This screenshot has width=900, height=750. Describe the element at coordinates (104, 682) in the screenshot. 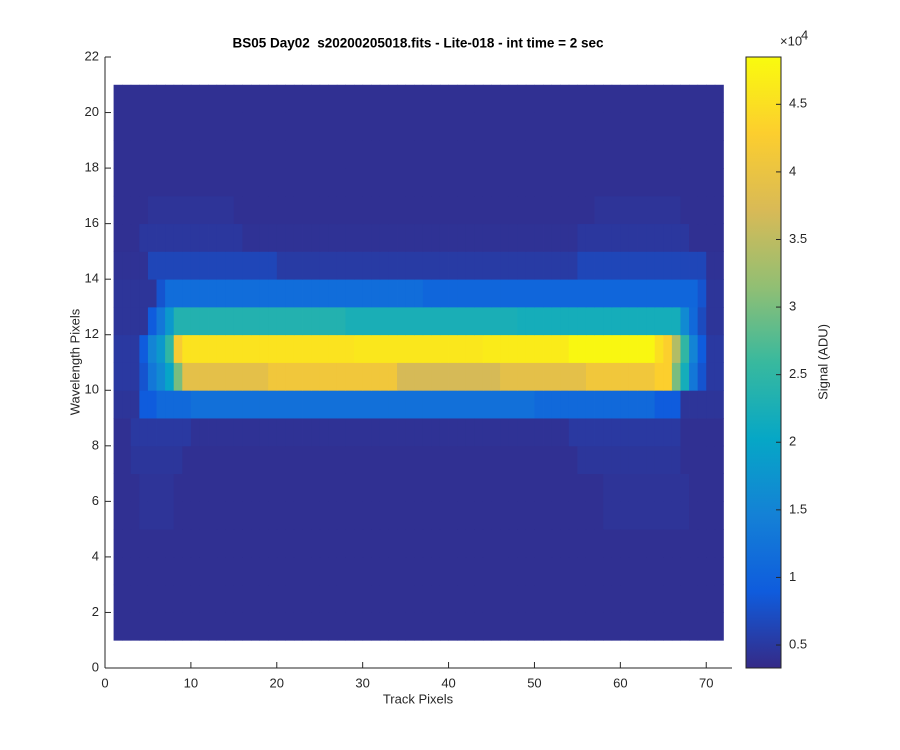

I see `x-tick-label: 0` at that location.